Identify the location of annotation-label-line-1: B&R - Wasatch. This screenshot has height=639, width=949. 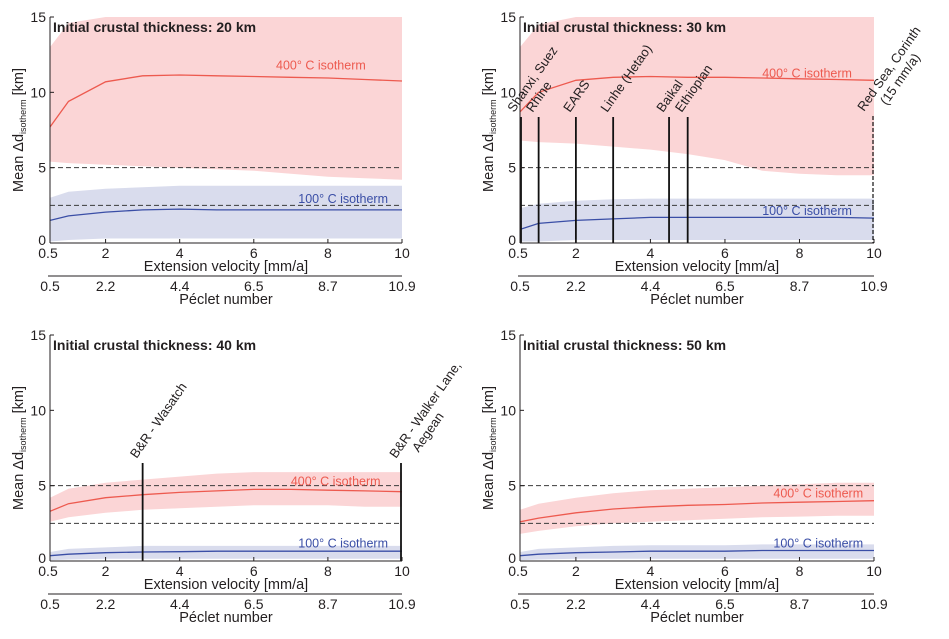
(158, 420).